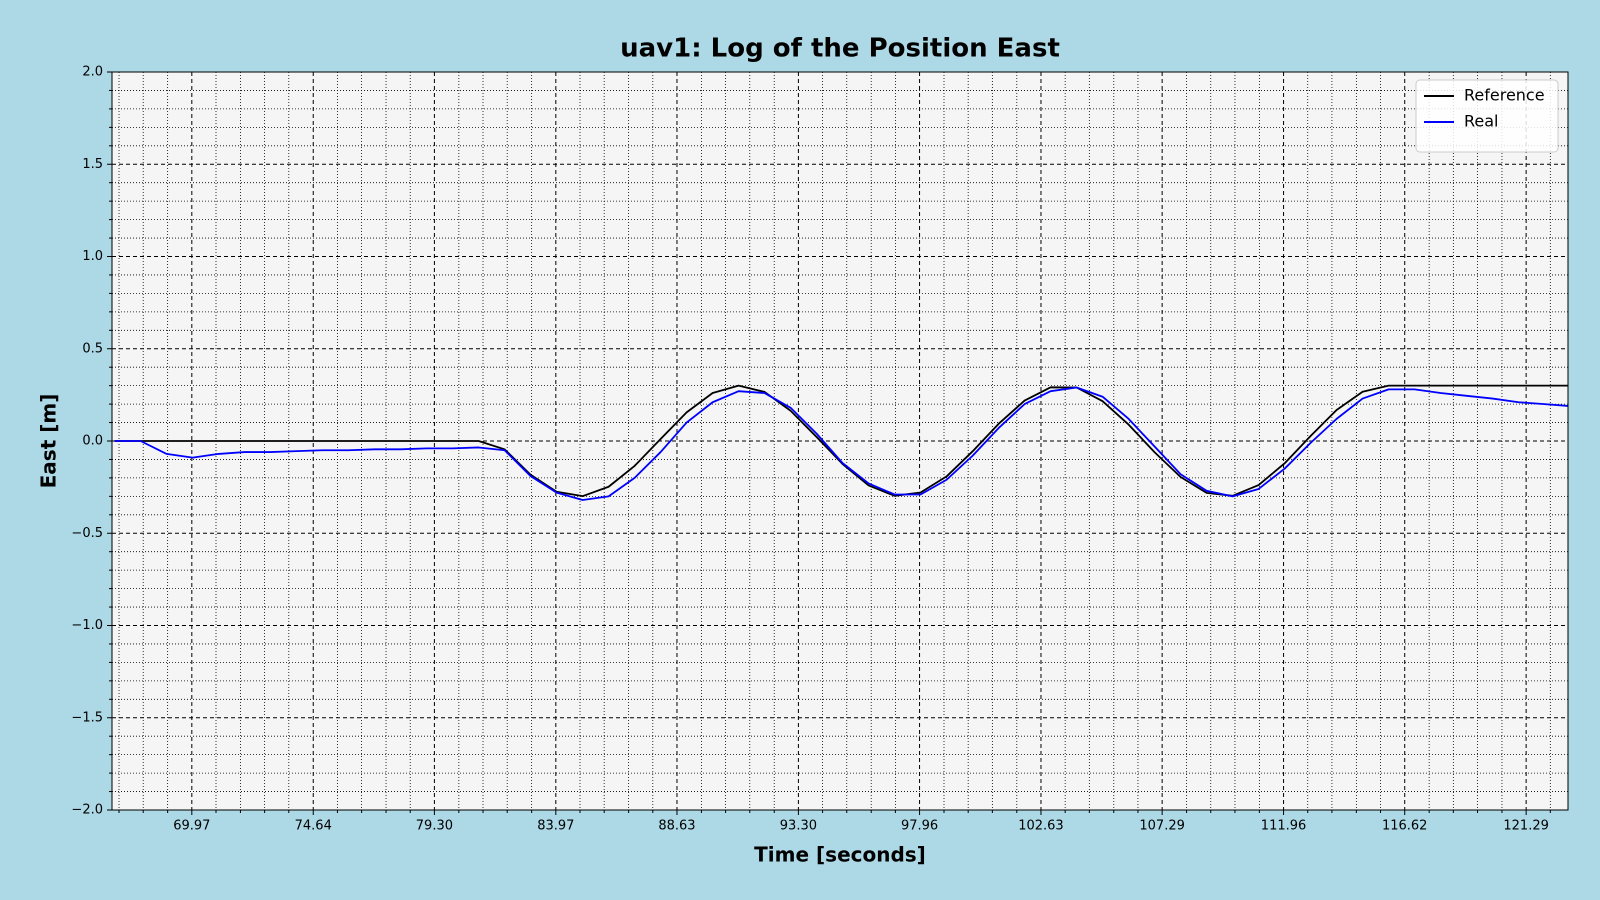  Describe the element at coordinates (434, 826) in the screenshot. I see `x-tick-label: 79.30` at that location.